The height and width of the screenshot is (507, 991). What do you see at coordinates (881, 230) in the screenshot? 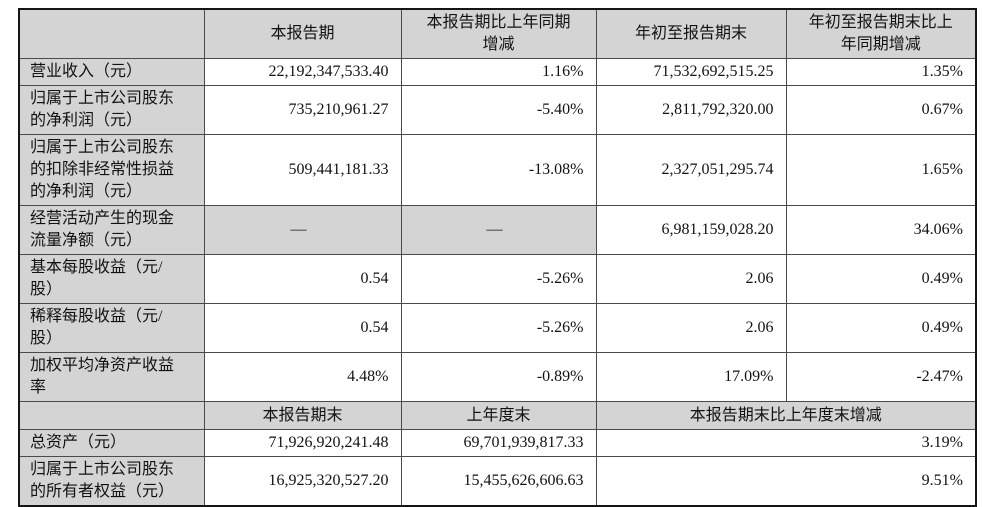
I see `cell-cash-flow-ytd-yoy: 34.06%` at bounding box center [881, 230].